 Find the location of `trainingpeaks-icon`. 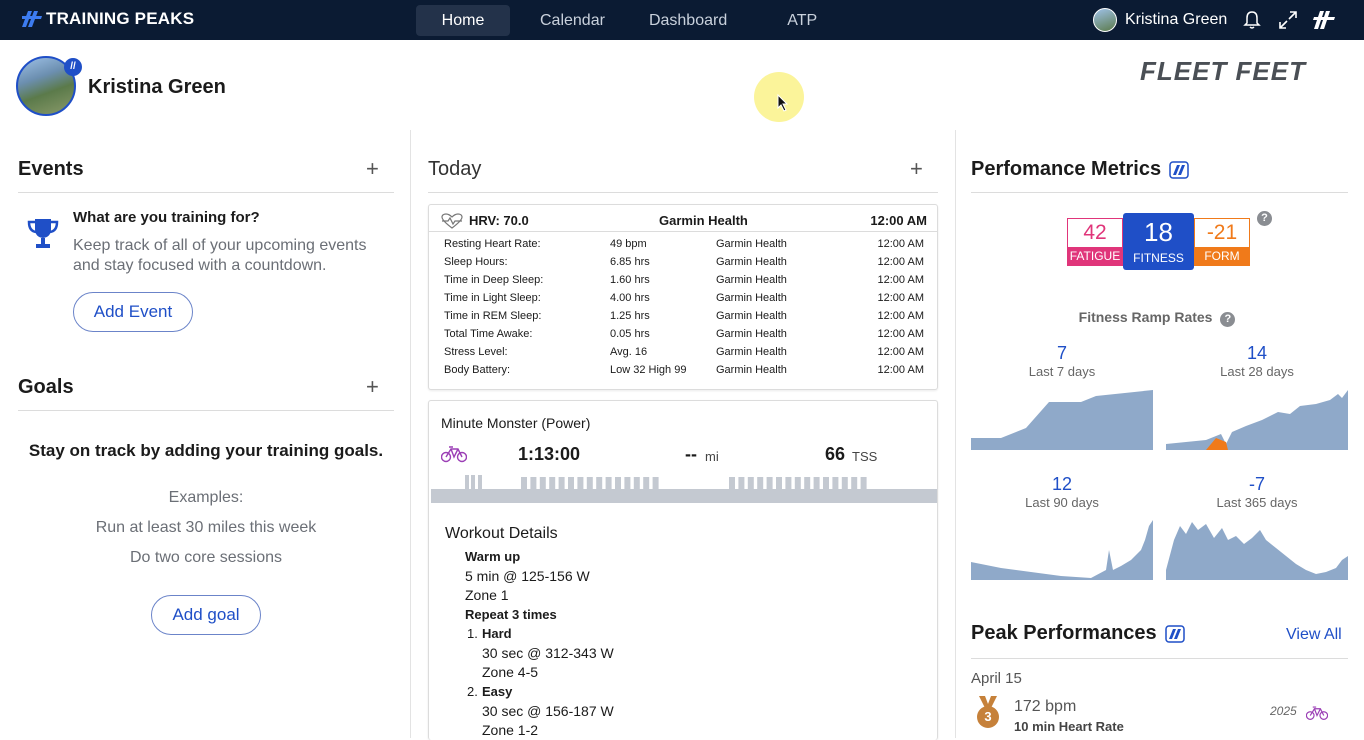

trainingpeaks-icon is located at coordinates (32, 19).